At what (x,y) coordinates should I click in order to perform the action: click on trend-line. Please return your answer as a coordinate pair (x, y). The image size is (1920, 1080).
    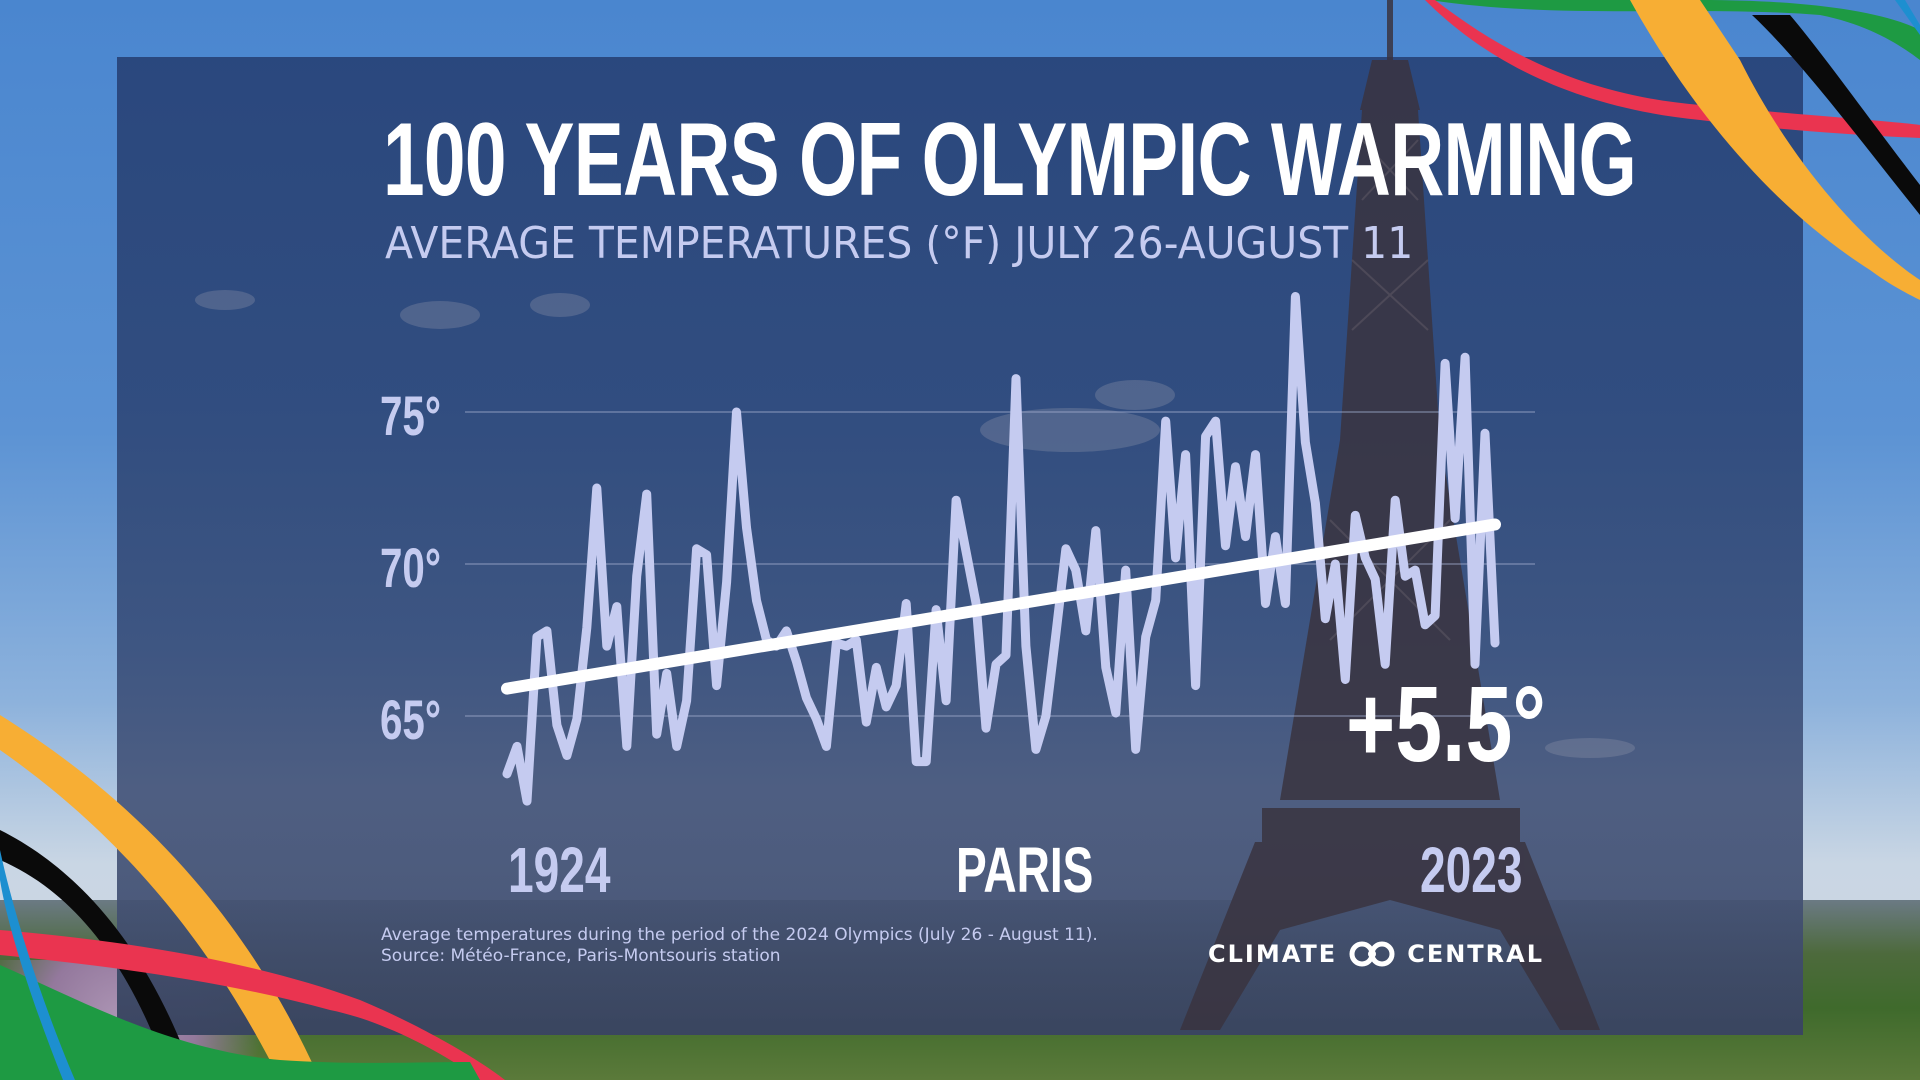
    Looking at the image, I should click on (1001, 606).